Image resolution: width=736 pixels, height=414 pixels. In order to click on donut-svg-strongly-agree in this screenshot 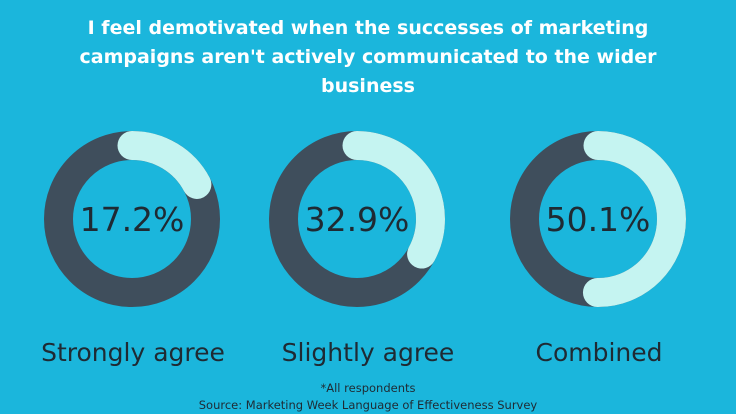, I will do `click(132, 219)`.